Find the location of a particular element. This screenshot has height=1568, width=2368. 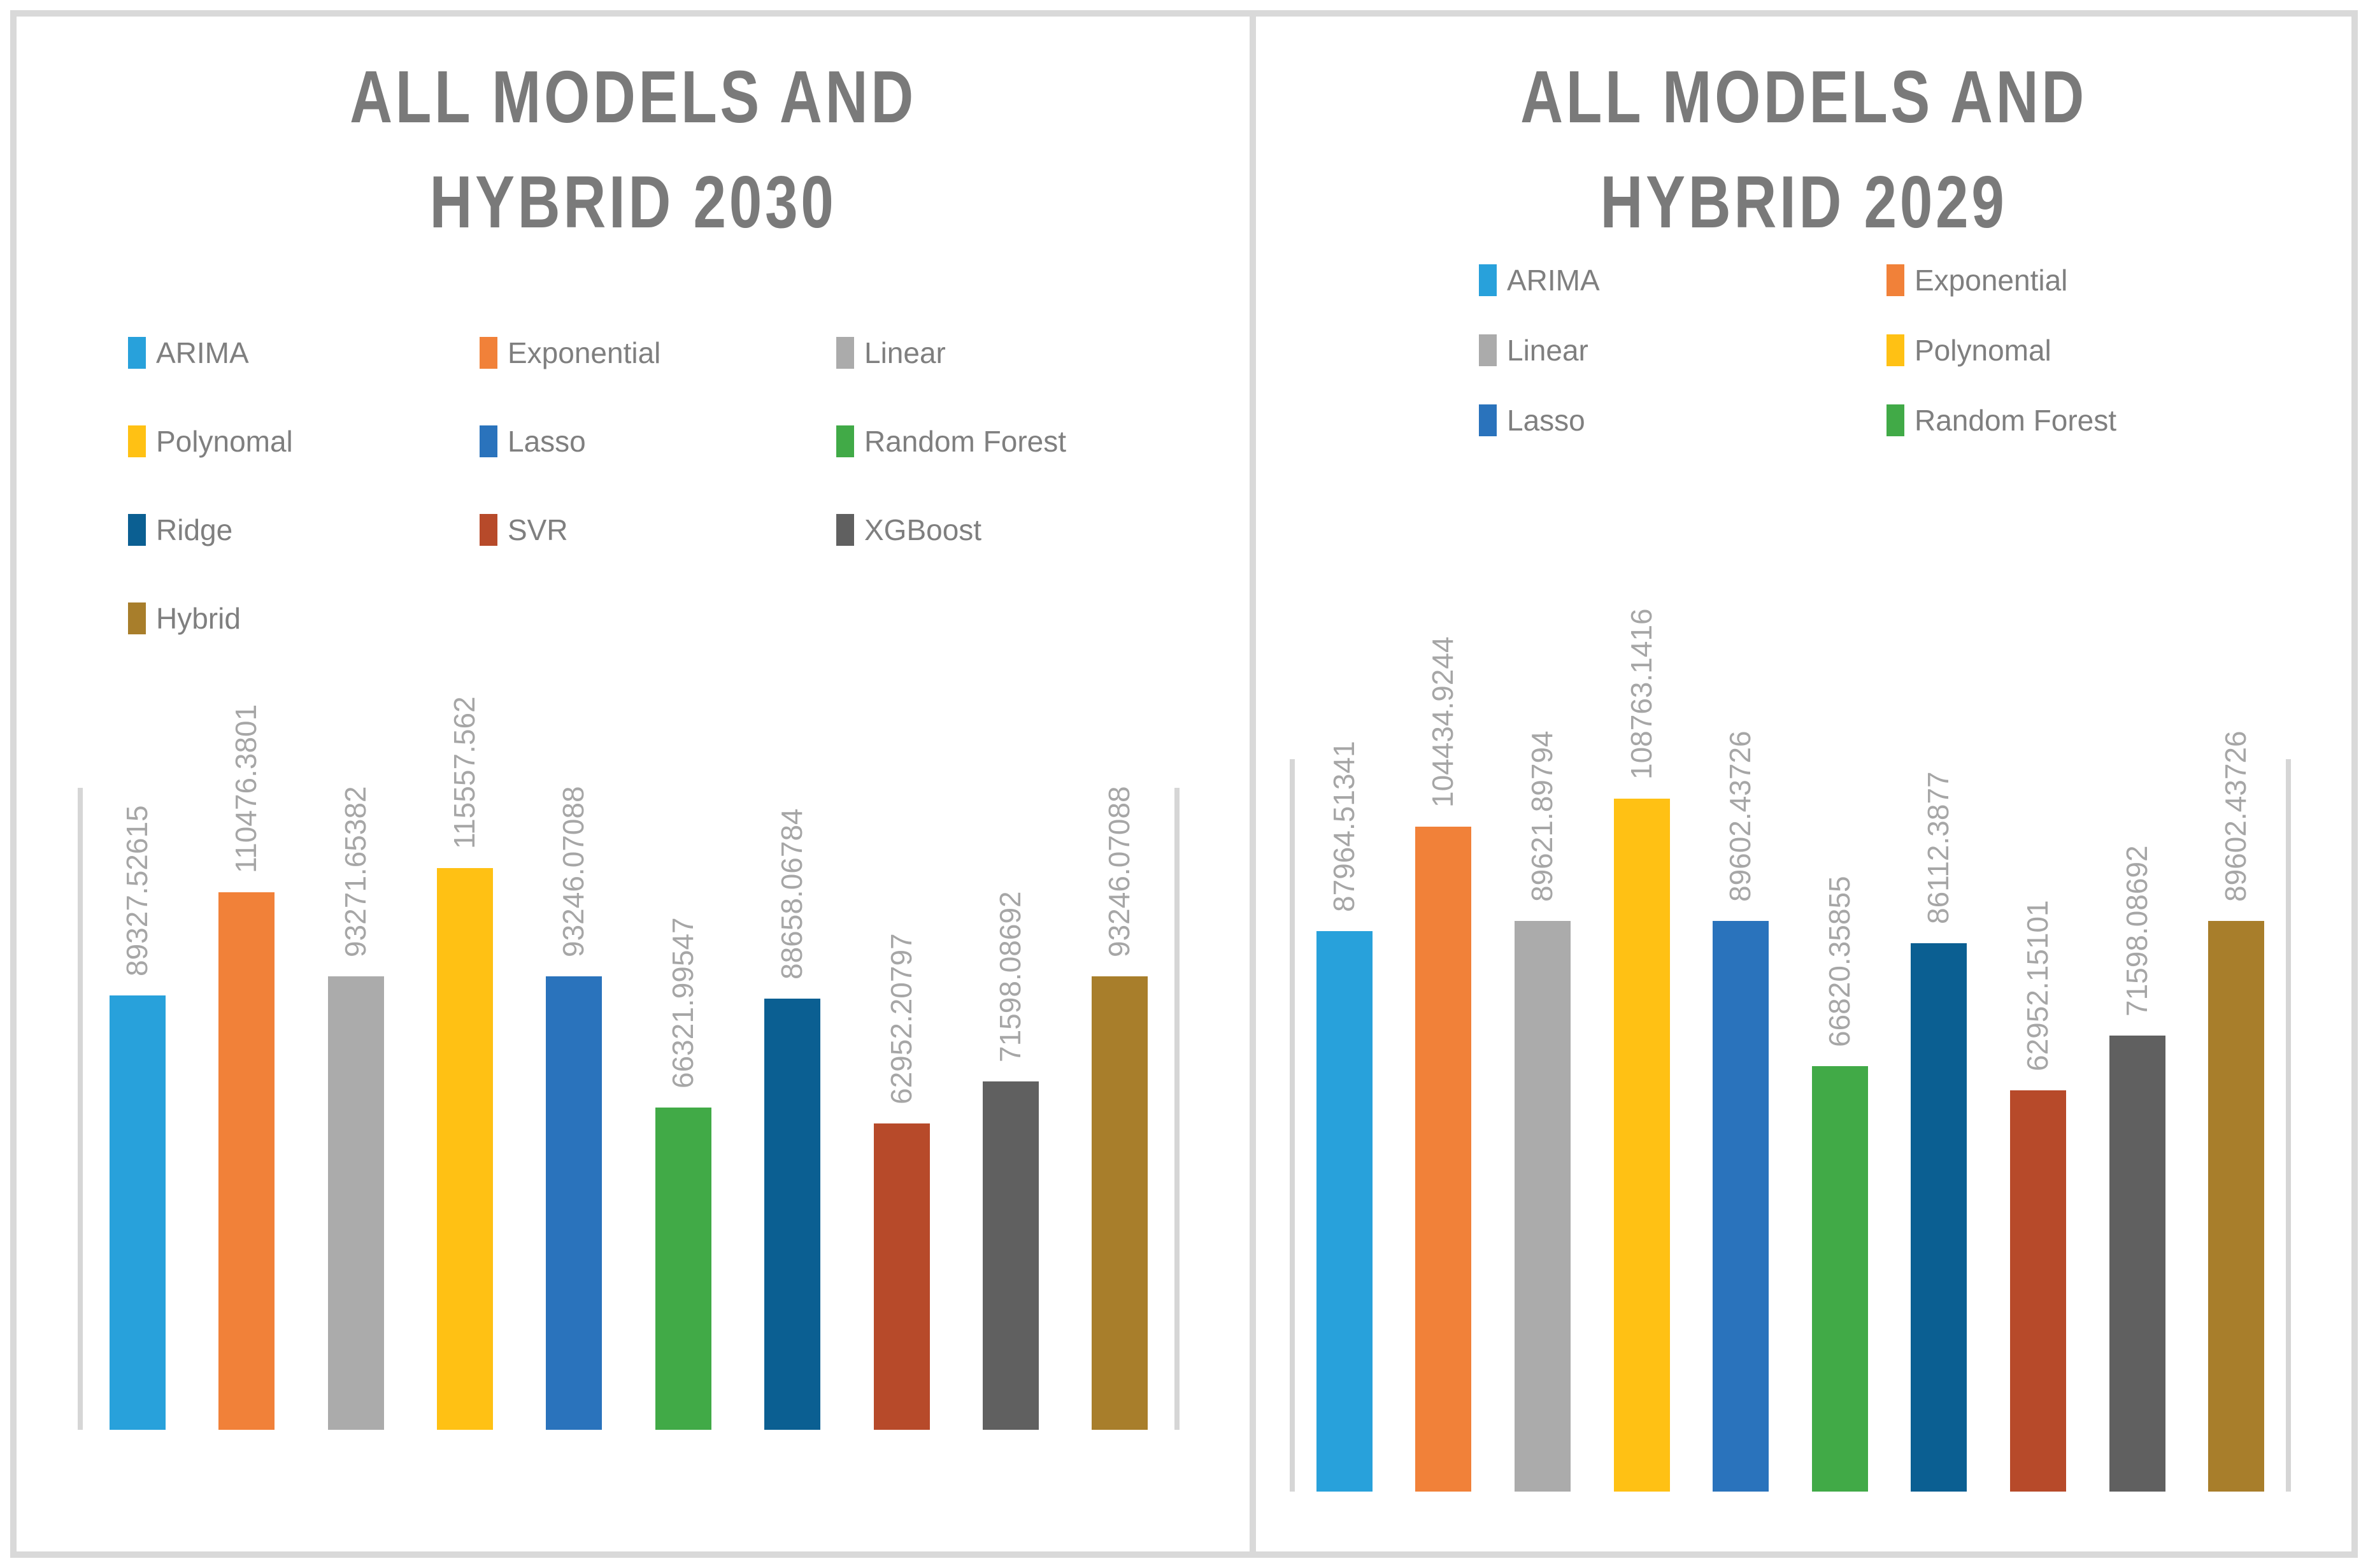

bar-slot-svr: 62952.20797 is located at coordinates (901, 1109).